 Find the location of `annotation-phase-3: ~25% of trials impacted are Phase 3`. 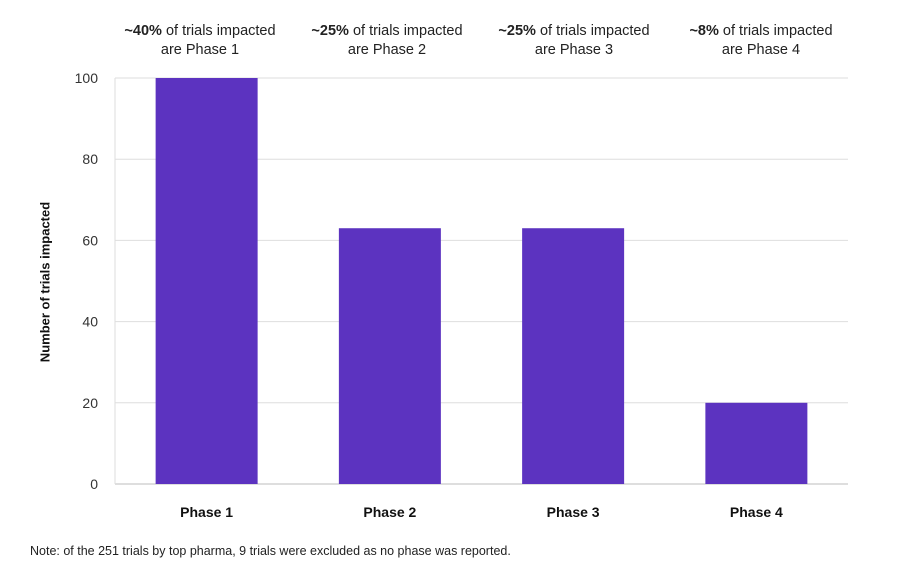

annotation-phase-3: ~25% of trials impacted are Phase 3 is located at coordinates (574, 41).